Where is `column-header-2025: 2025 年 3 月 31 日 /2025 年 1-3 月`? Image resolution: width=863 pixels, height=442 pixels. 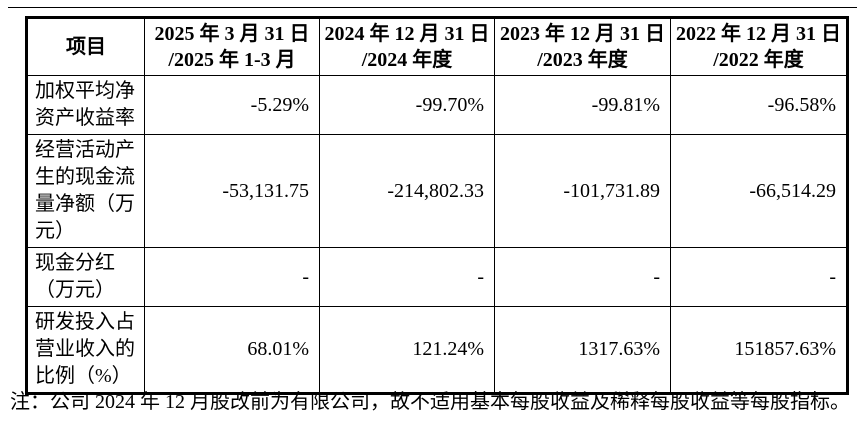 column-header-2025: 2025 年 3 月 31 日 /2025 年 1-3 月 is located at coordinates (232, 46).